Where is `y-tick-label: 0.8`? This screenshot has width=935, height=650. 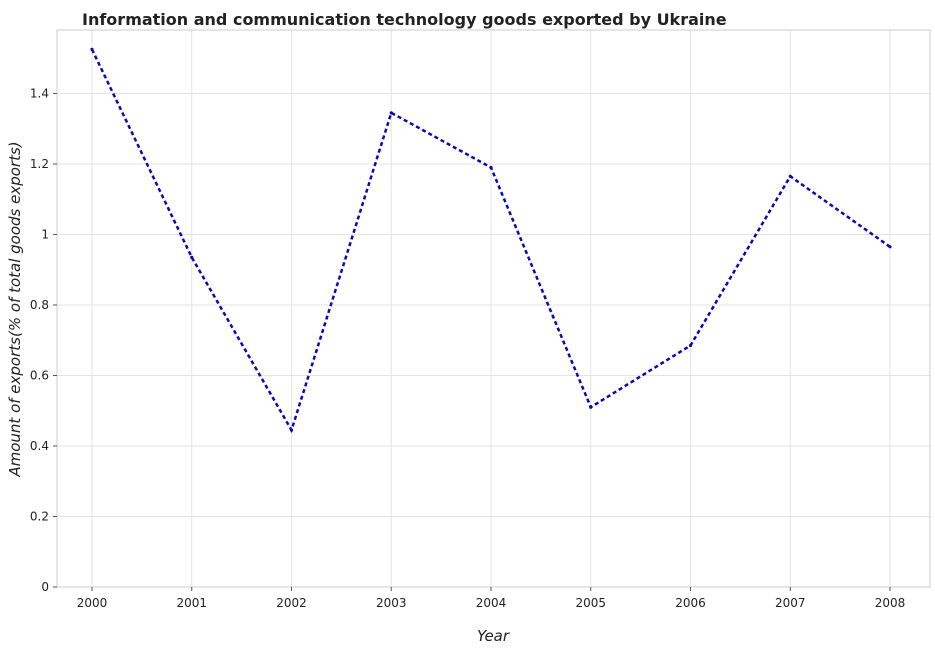
y-tick-label: 0.8 is located at coordinates (39, 305).